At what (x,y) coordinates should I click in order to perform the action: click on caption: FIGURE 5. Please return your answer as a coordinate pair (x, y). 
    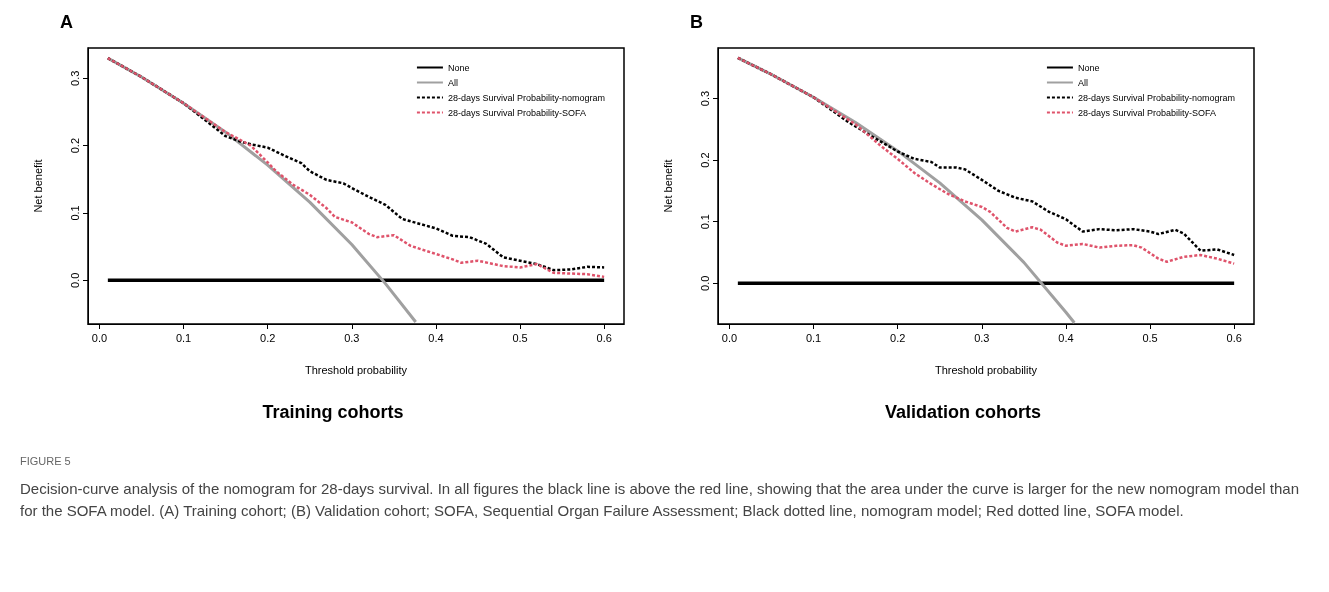
    Looking at the image, I should click on (46, 461).